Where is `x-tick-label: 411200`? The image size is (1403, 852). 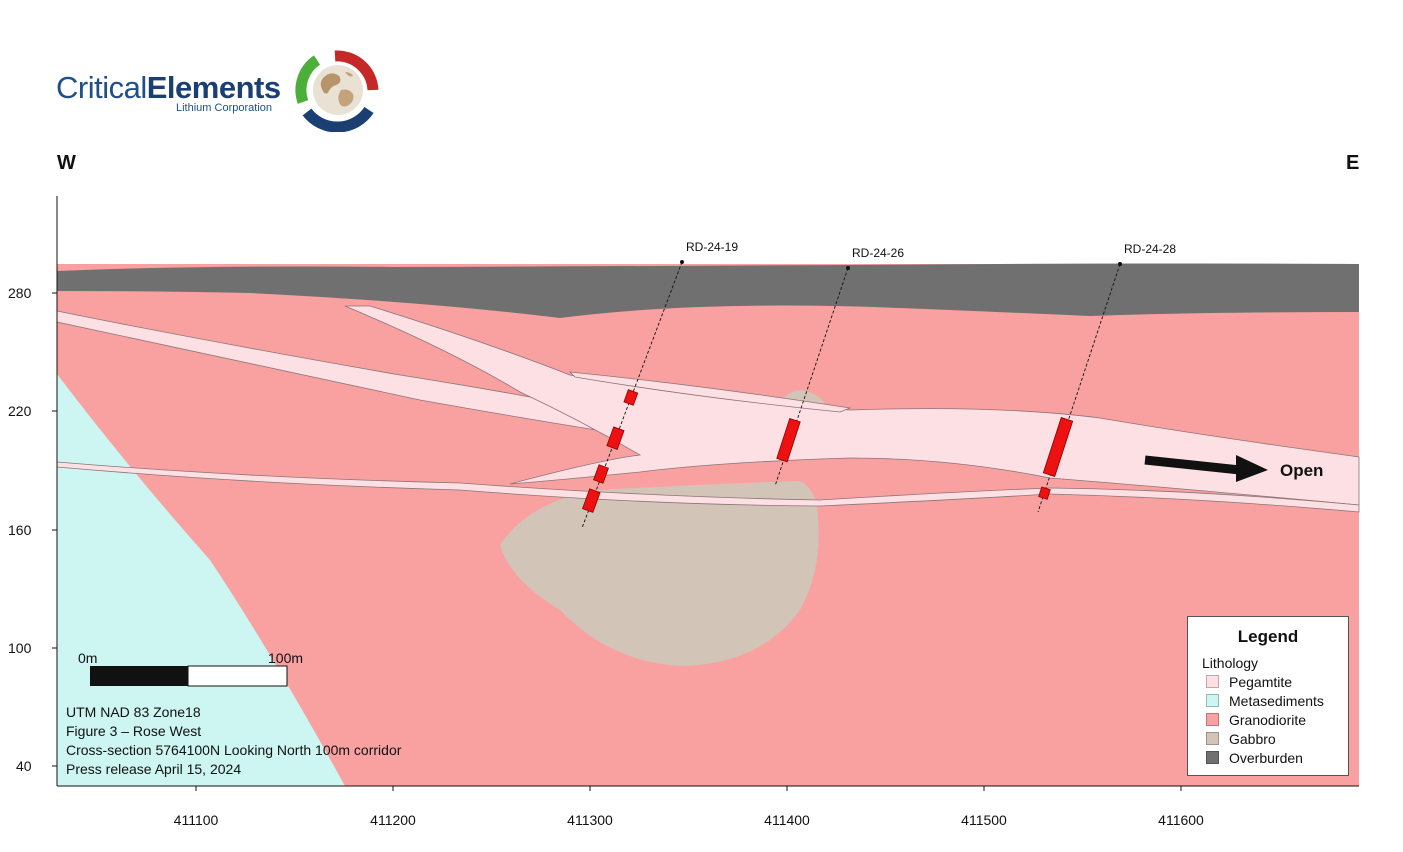
x-tick-label: 411200 is located at coordinates (393, 820).